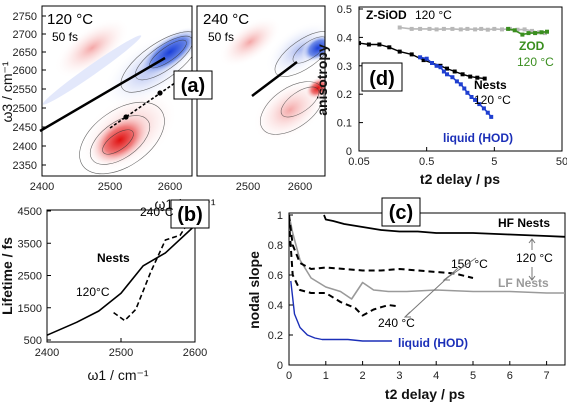 Image resolution: width=567 pixels, height=407 pixels. Describe the element at coordinates (326, 376) in the screenshot. I see `c-x-tick-label: 1` at that location.